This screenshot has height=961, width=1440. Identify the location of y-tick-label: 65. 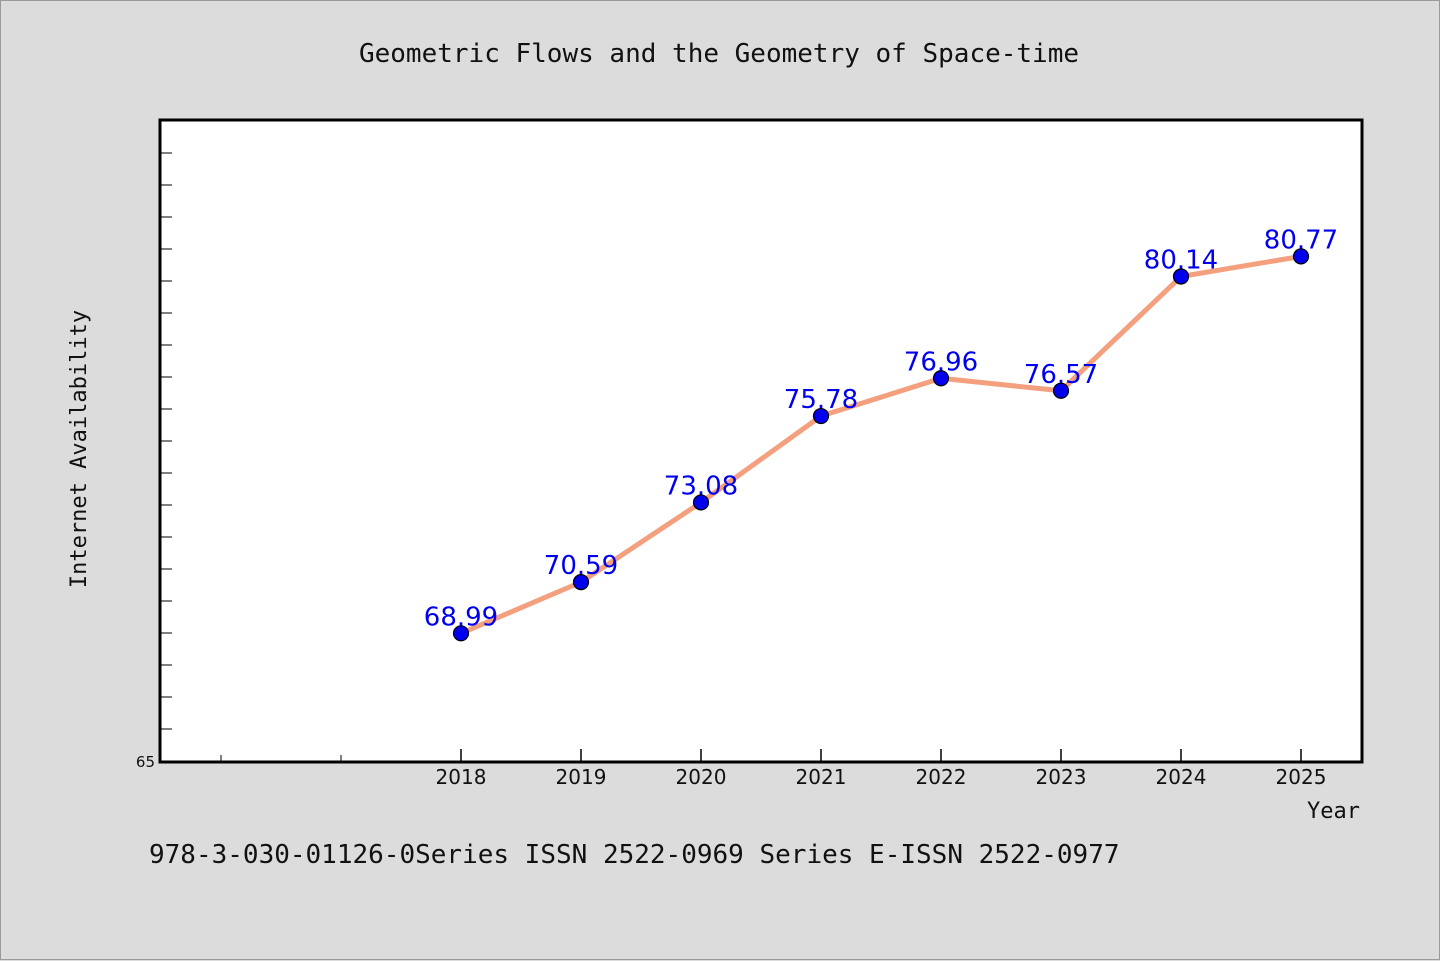
(145, 762).